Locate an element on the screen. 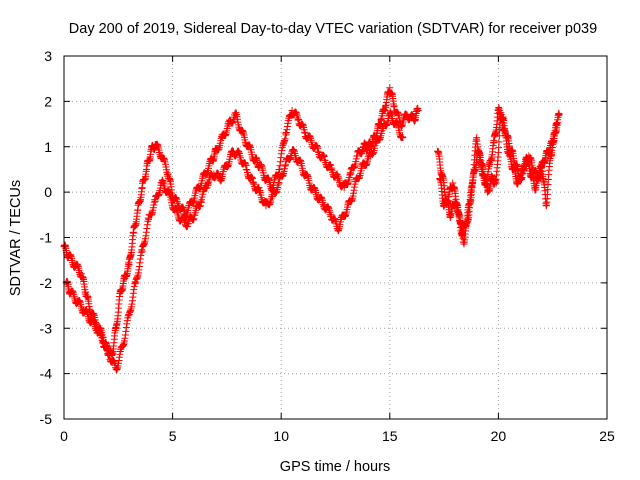  y-tick-label: 2 is located at coordinates (48, 101).